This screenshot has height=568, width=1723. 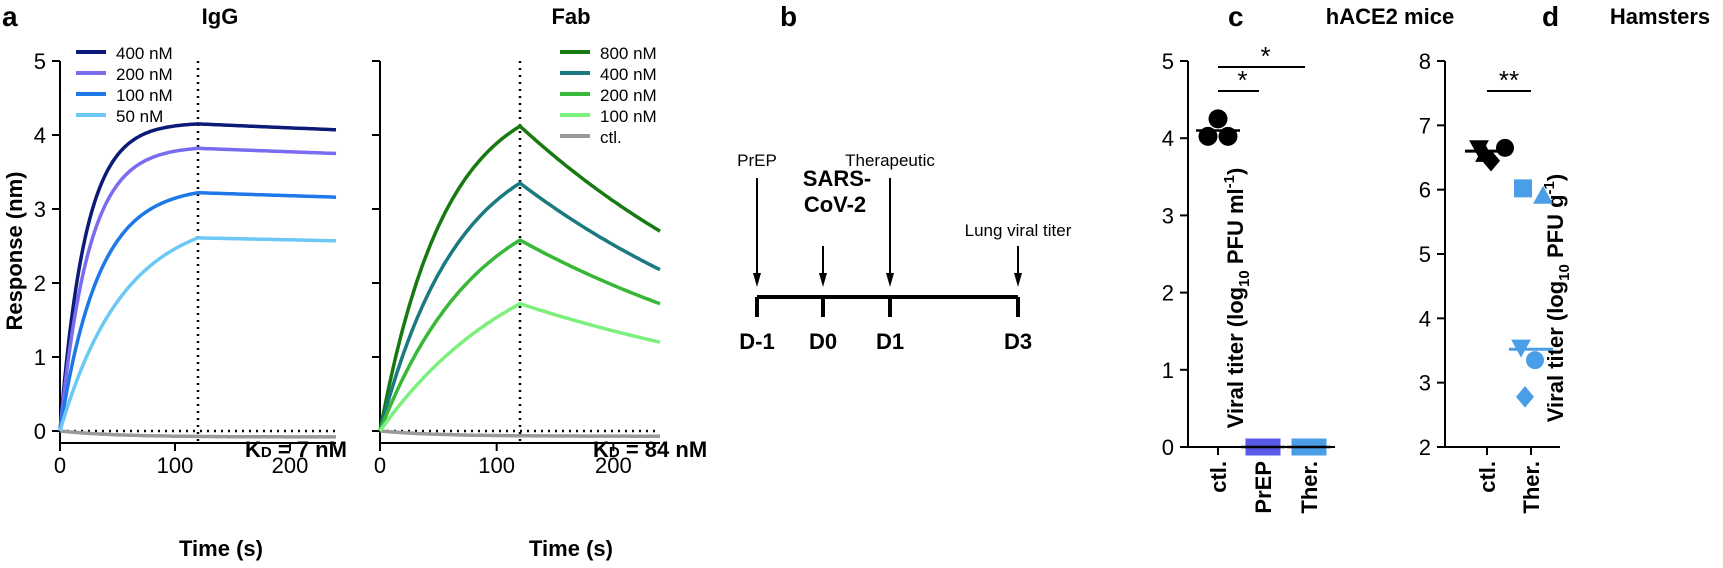 What do you see at coordinates (1660, 16) in the screenshot?
I see `hamsters-title: Hamsters` at bounding box center [1660, 16].